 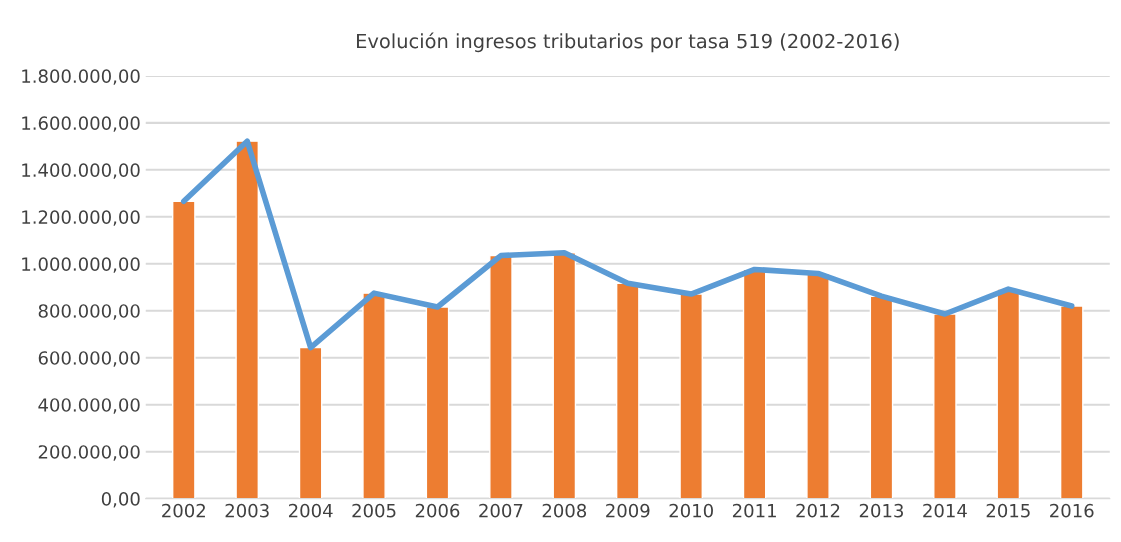 What do you see at coordinates (310, 510) in the screenshot?
I see `x-tick-label: 2004` at bounding box center [310, 510].